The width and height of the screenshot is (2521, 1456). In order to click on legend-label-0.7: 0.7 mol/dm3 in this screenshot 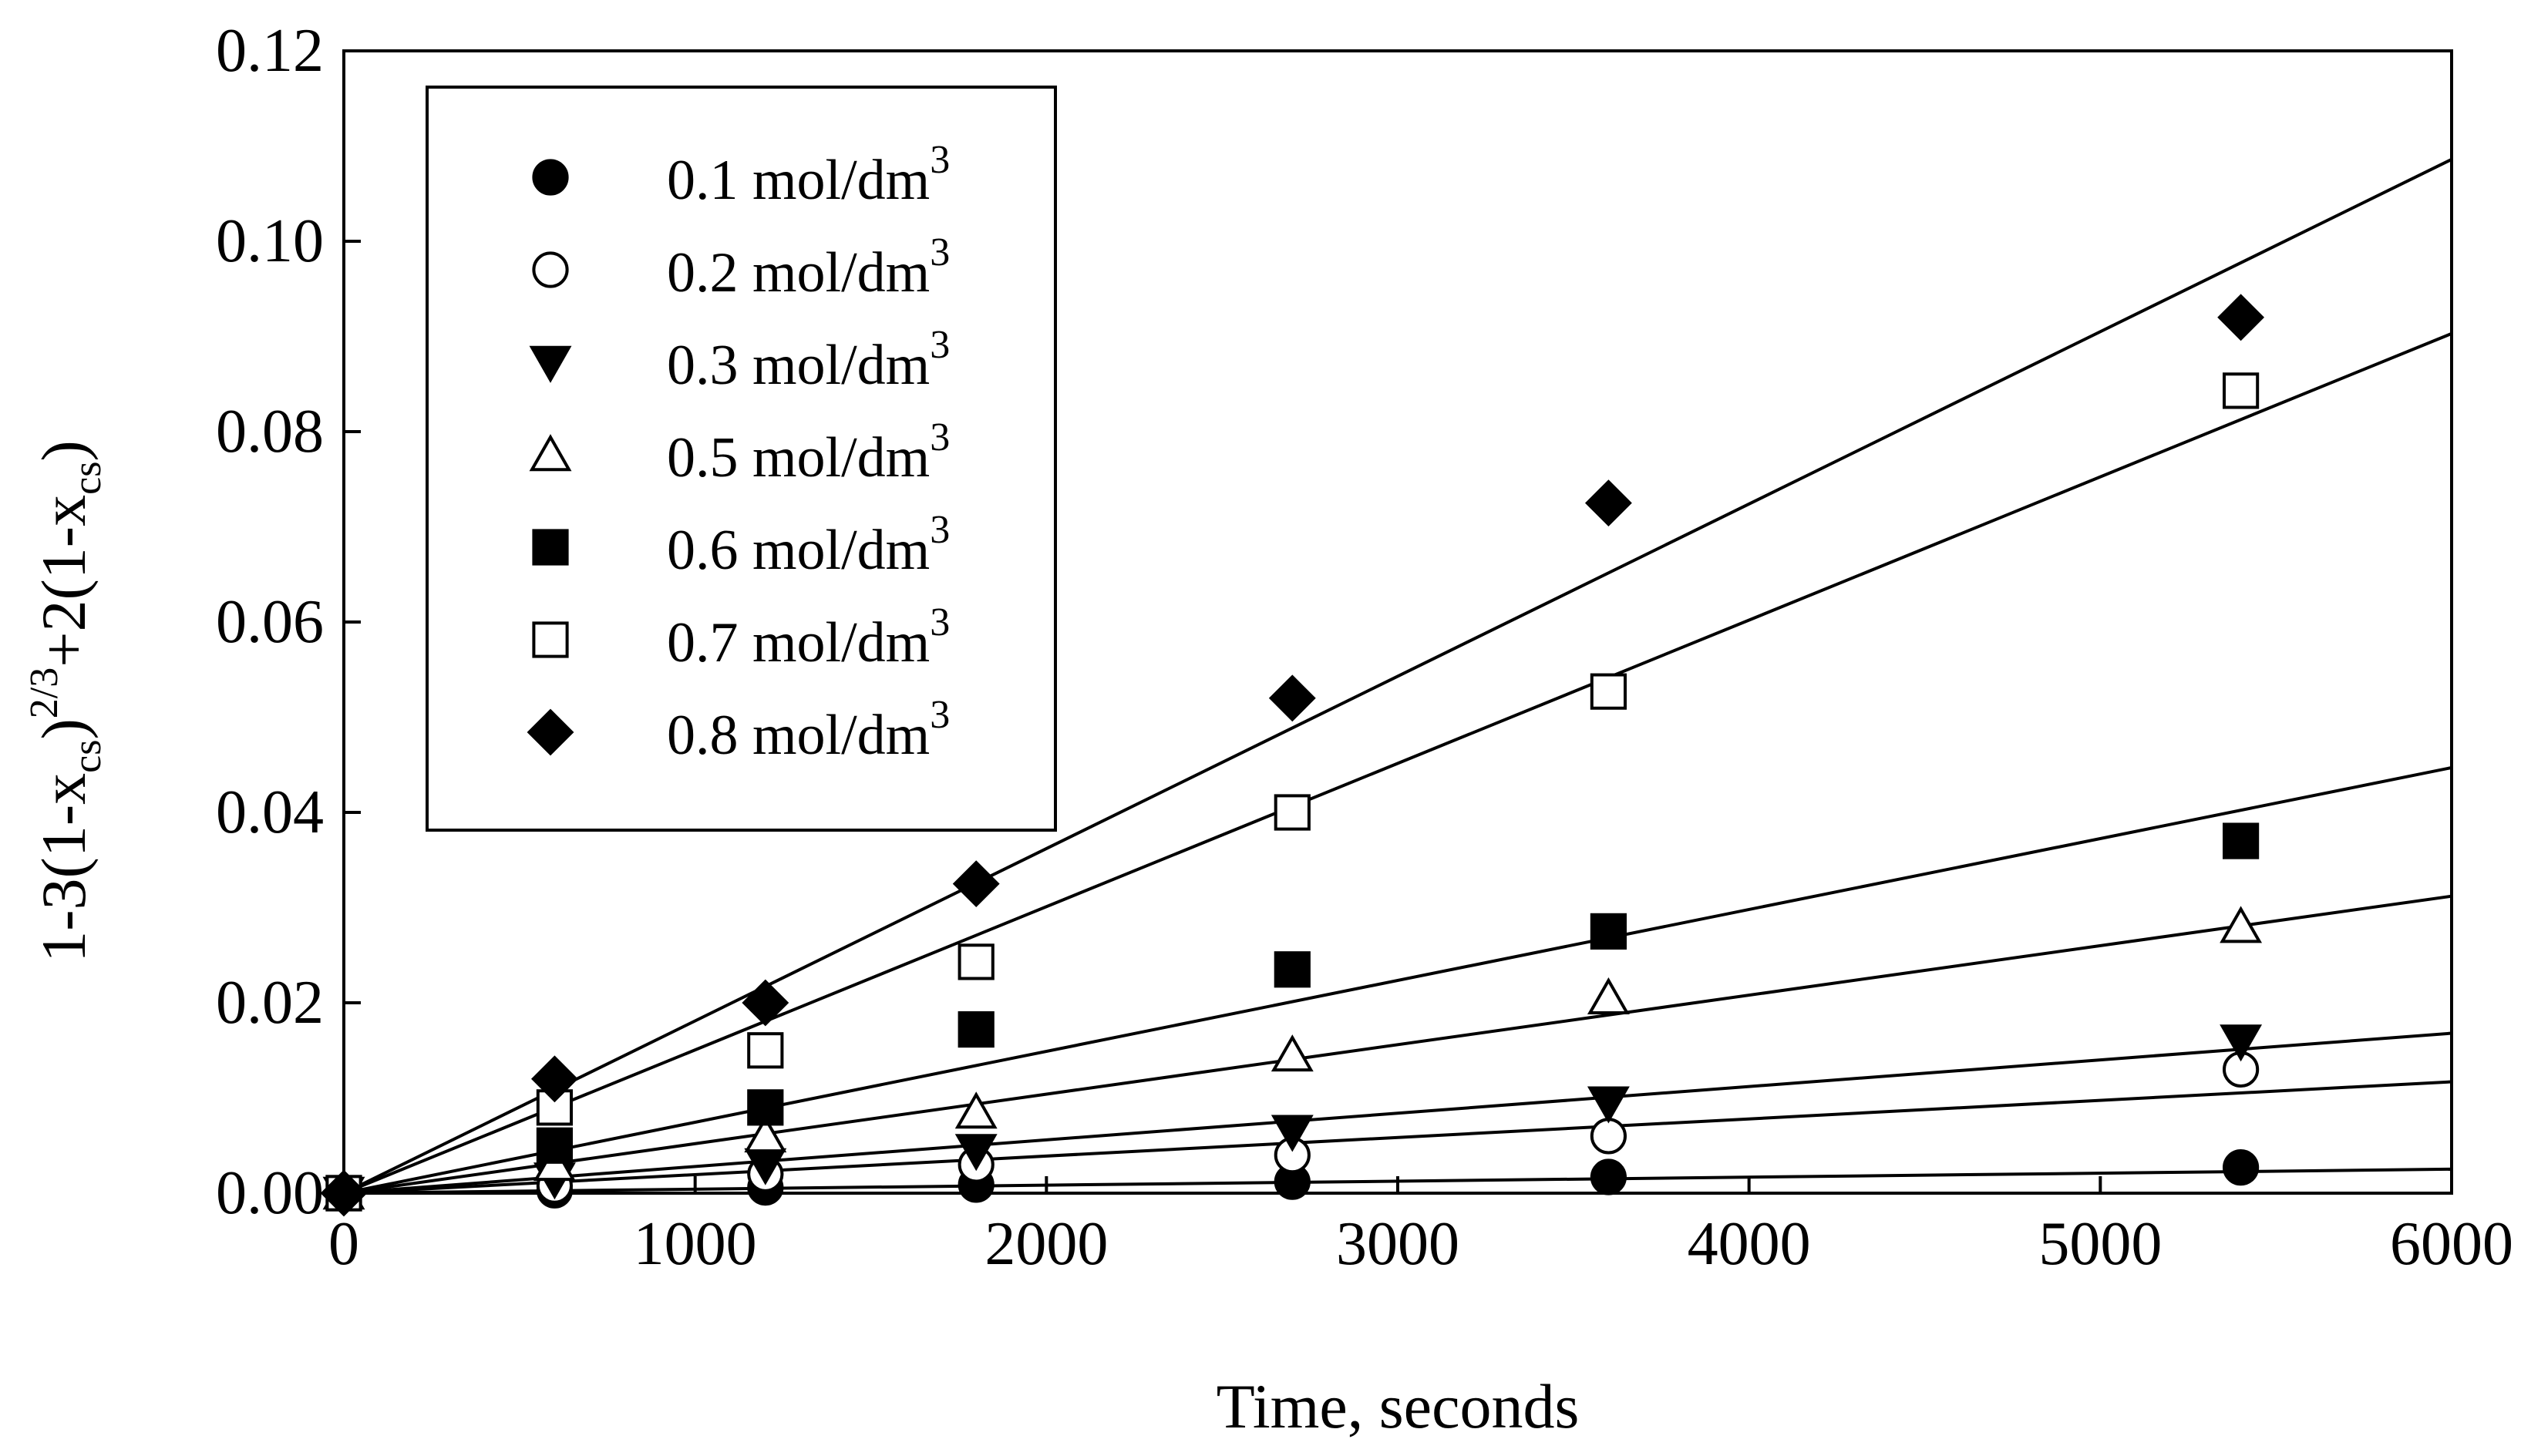, I will do `click(809, 637)`.